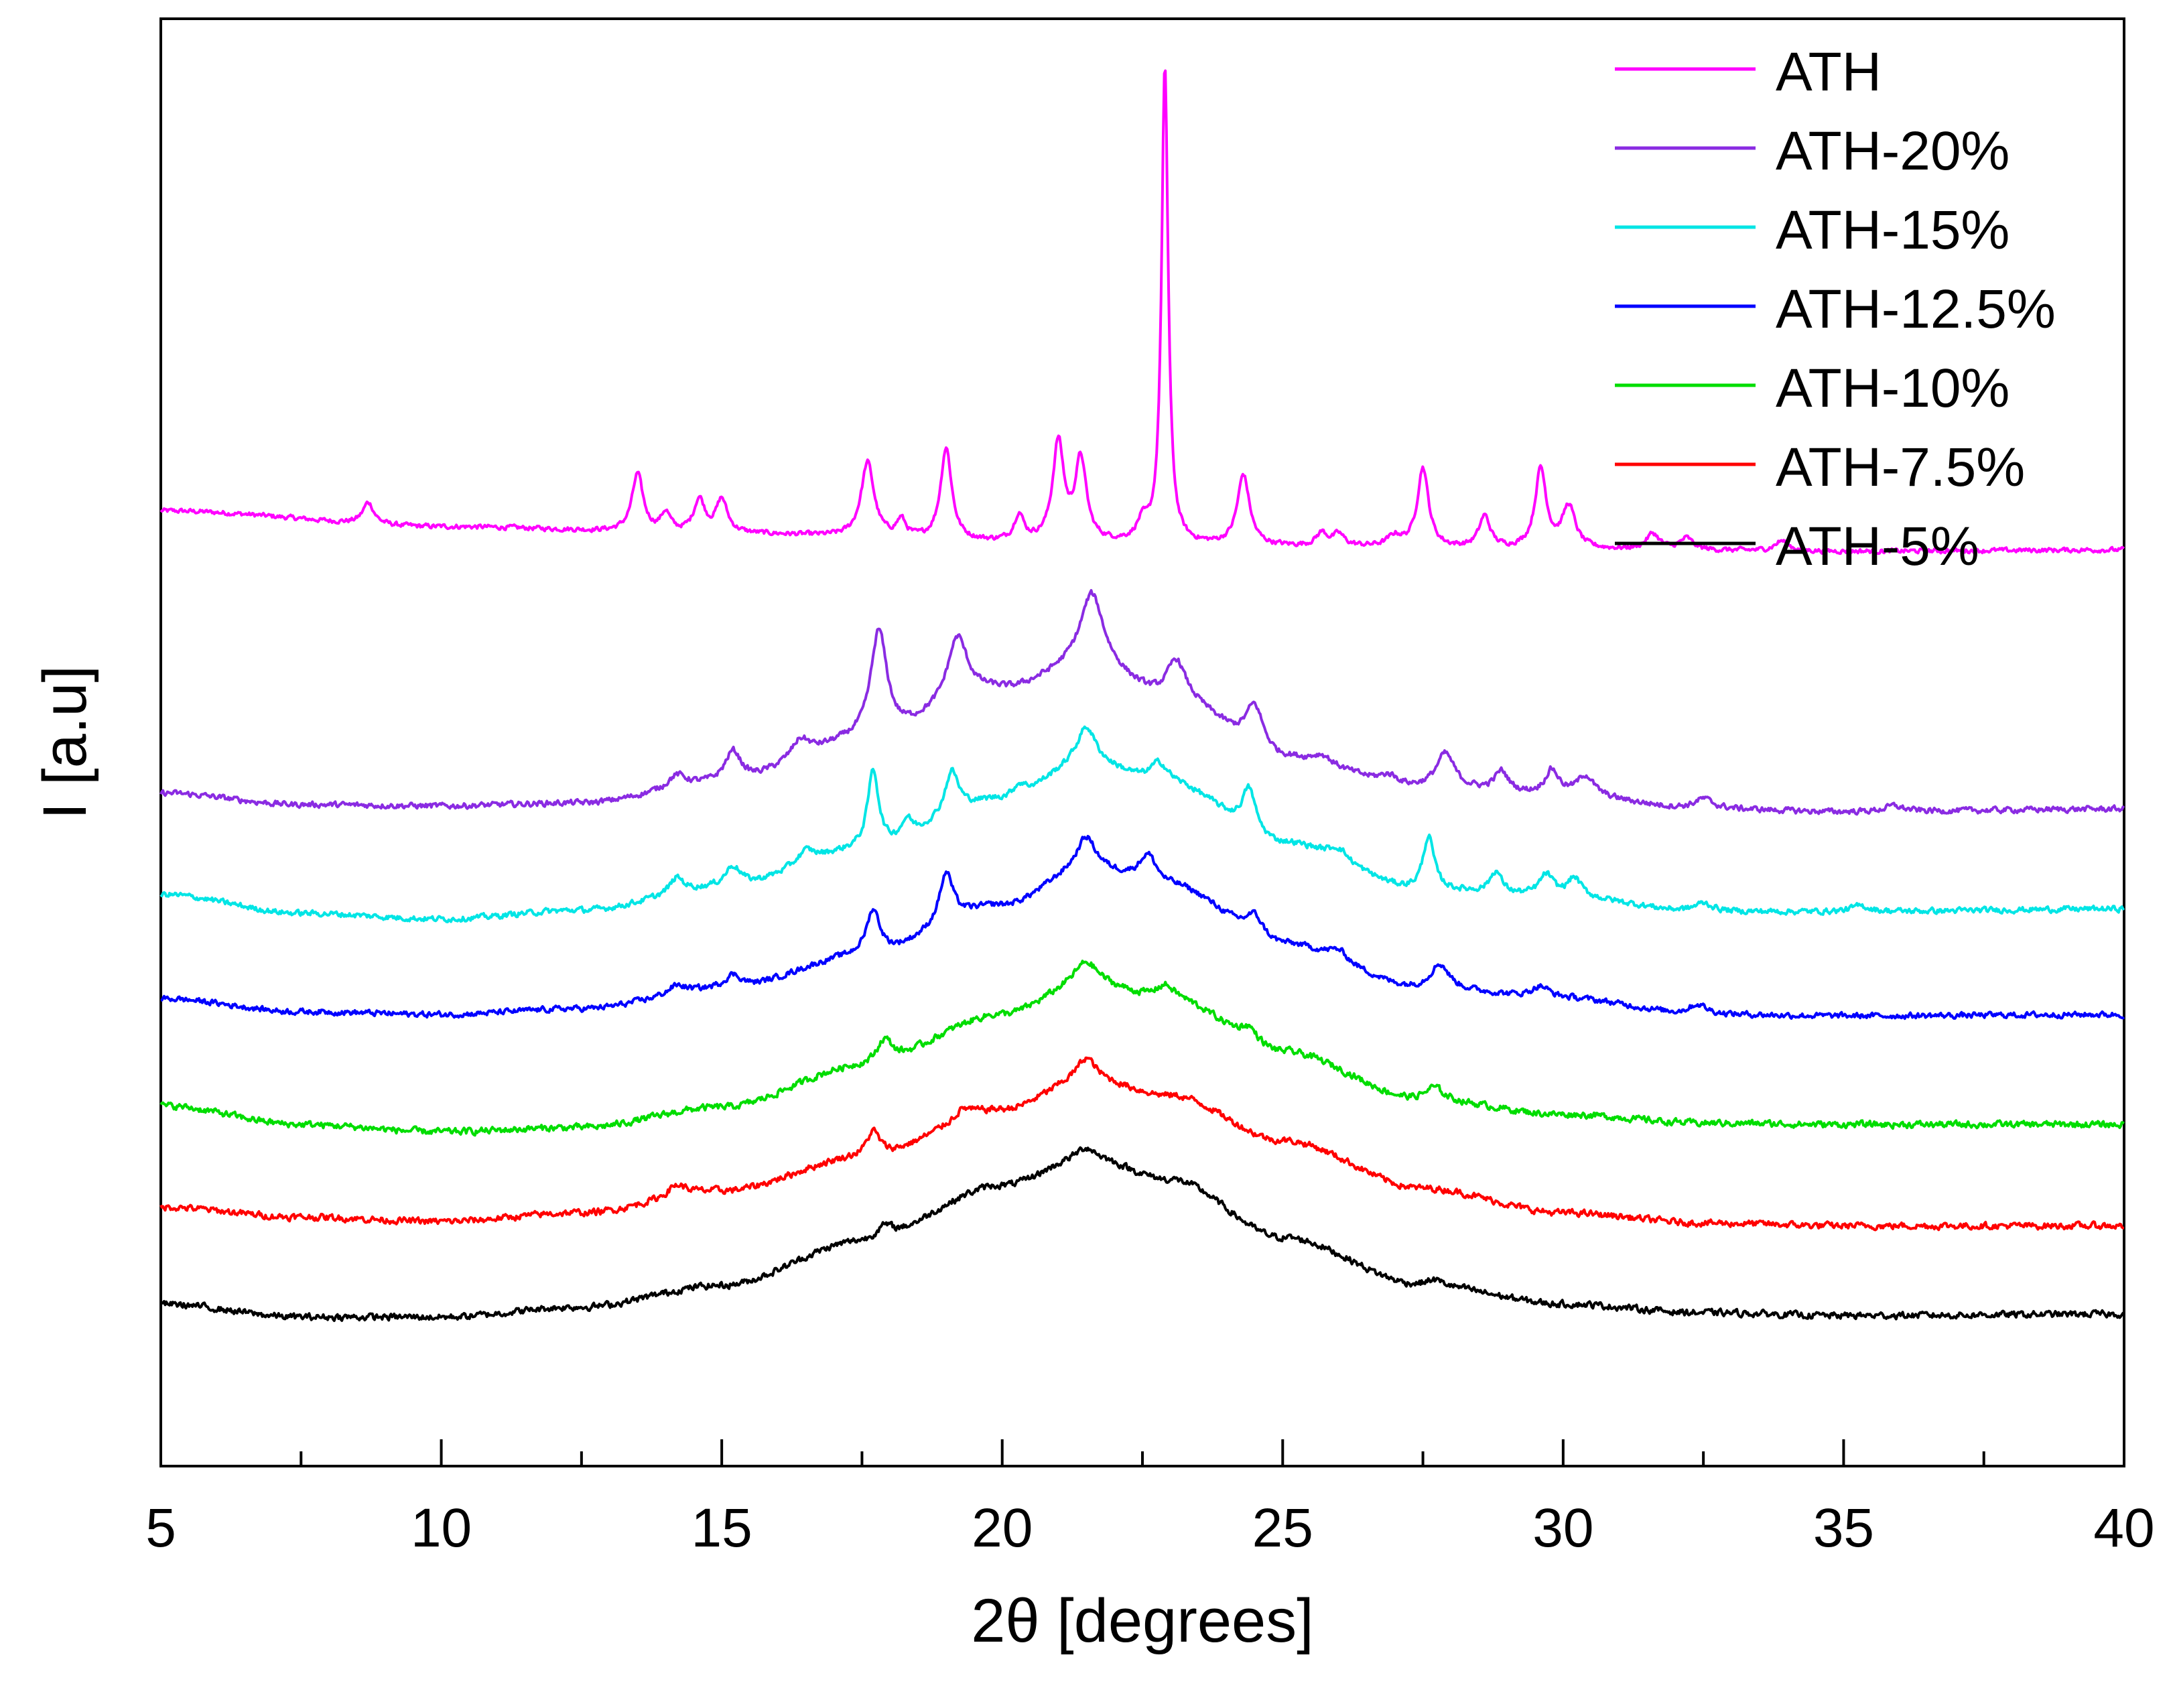 This screenshot has height=1708, width=2173. What do you see at coordinates (1142, 928) in the screenshot?
I see `series-line-ath-12-5-` at bounding box center [1142, 928].